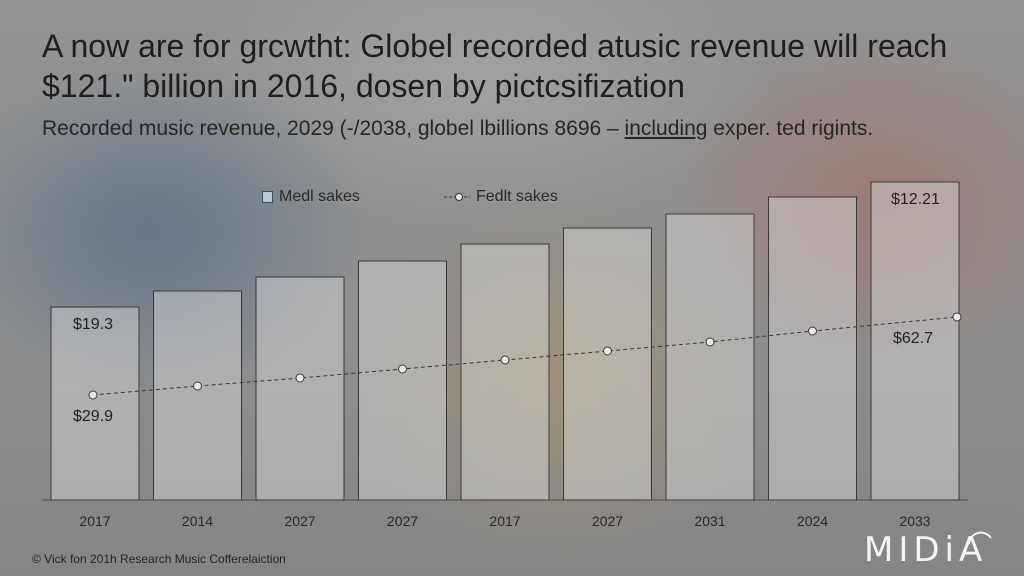 Image resolution: width=1024 pixels, height=576 pixels. Describe the element at coordinates (812, 521) in the screenshot. I see `x-tick-label-7: 2024` at that location.